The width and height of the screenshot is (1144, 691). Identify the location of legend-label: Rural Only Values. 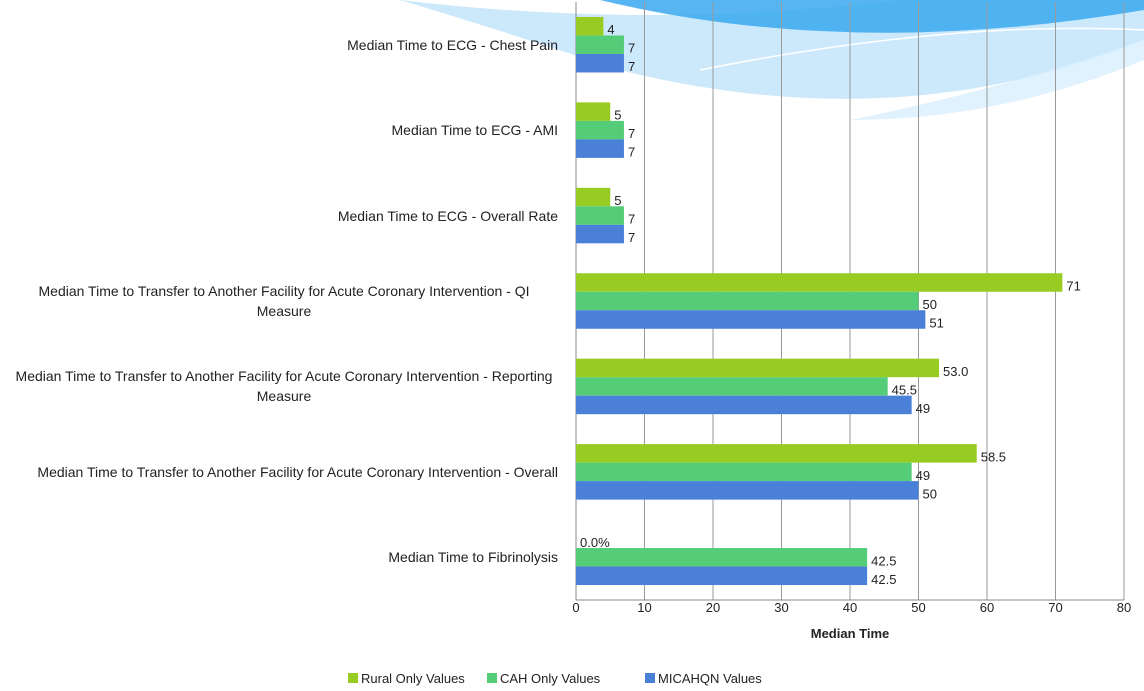
(413, 678).